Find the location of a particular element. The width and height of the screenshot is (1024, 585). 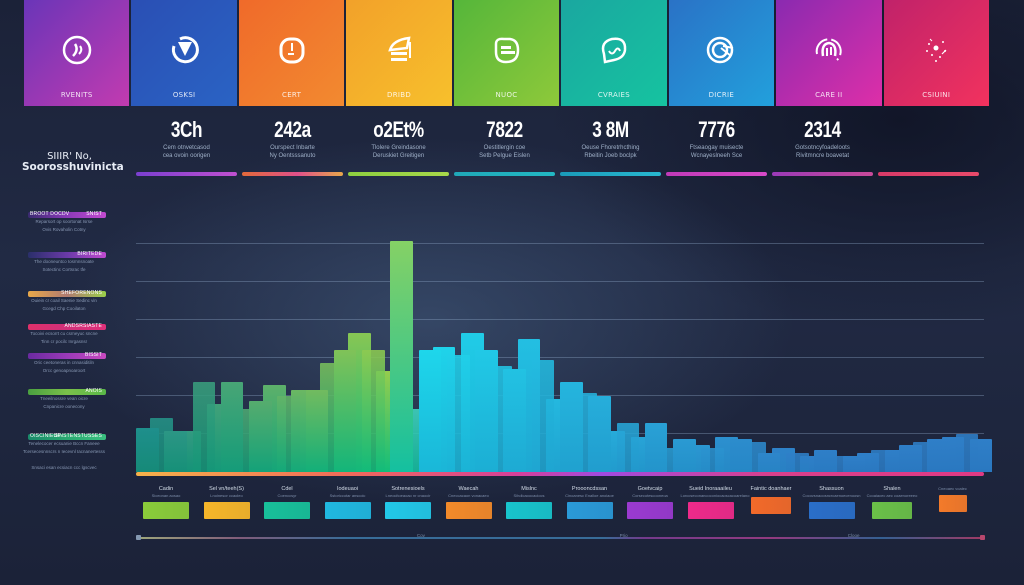

category-tile-4: NUOC is located at coordinates (506, 53).